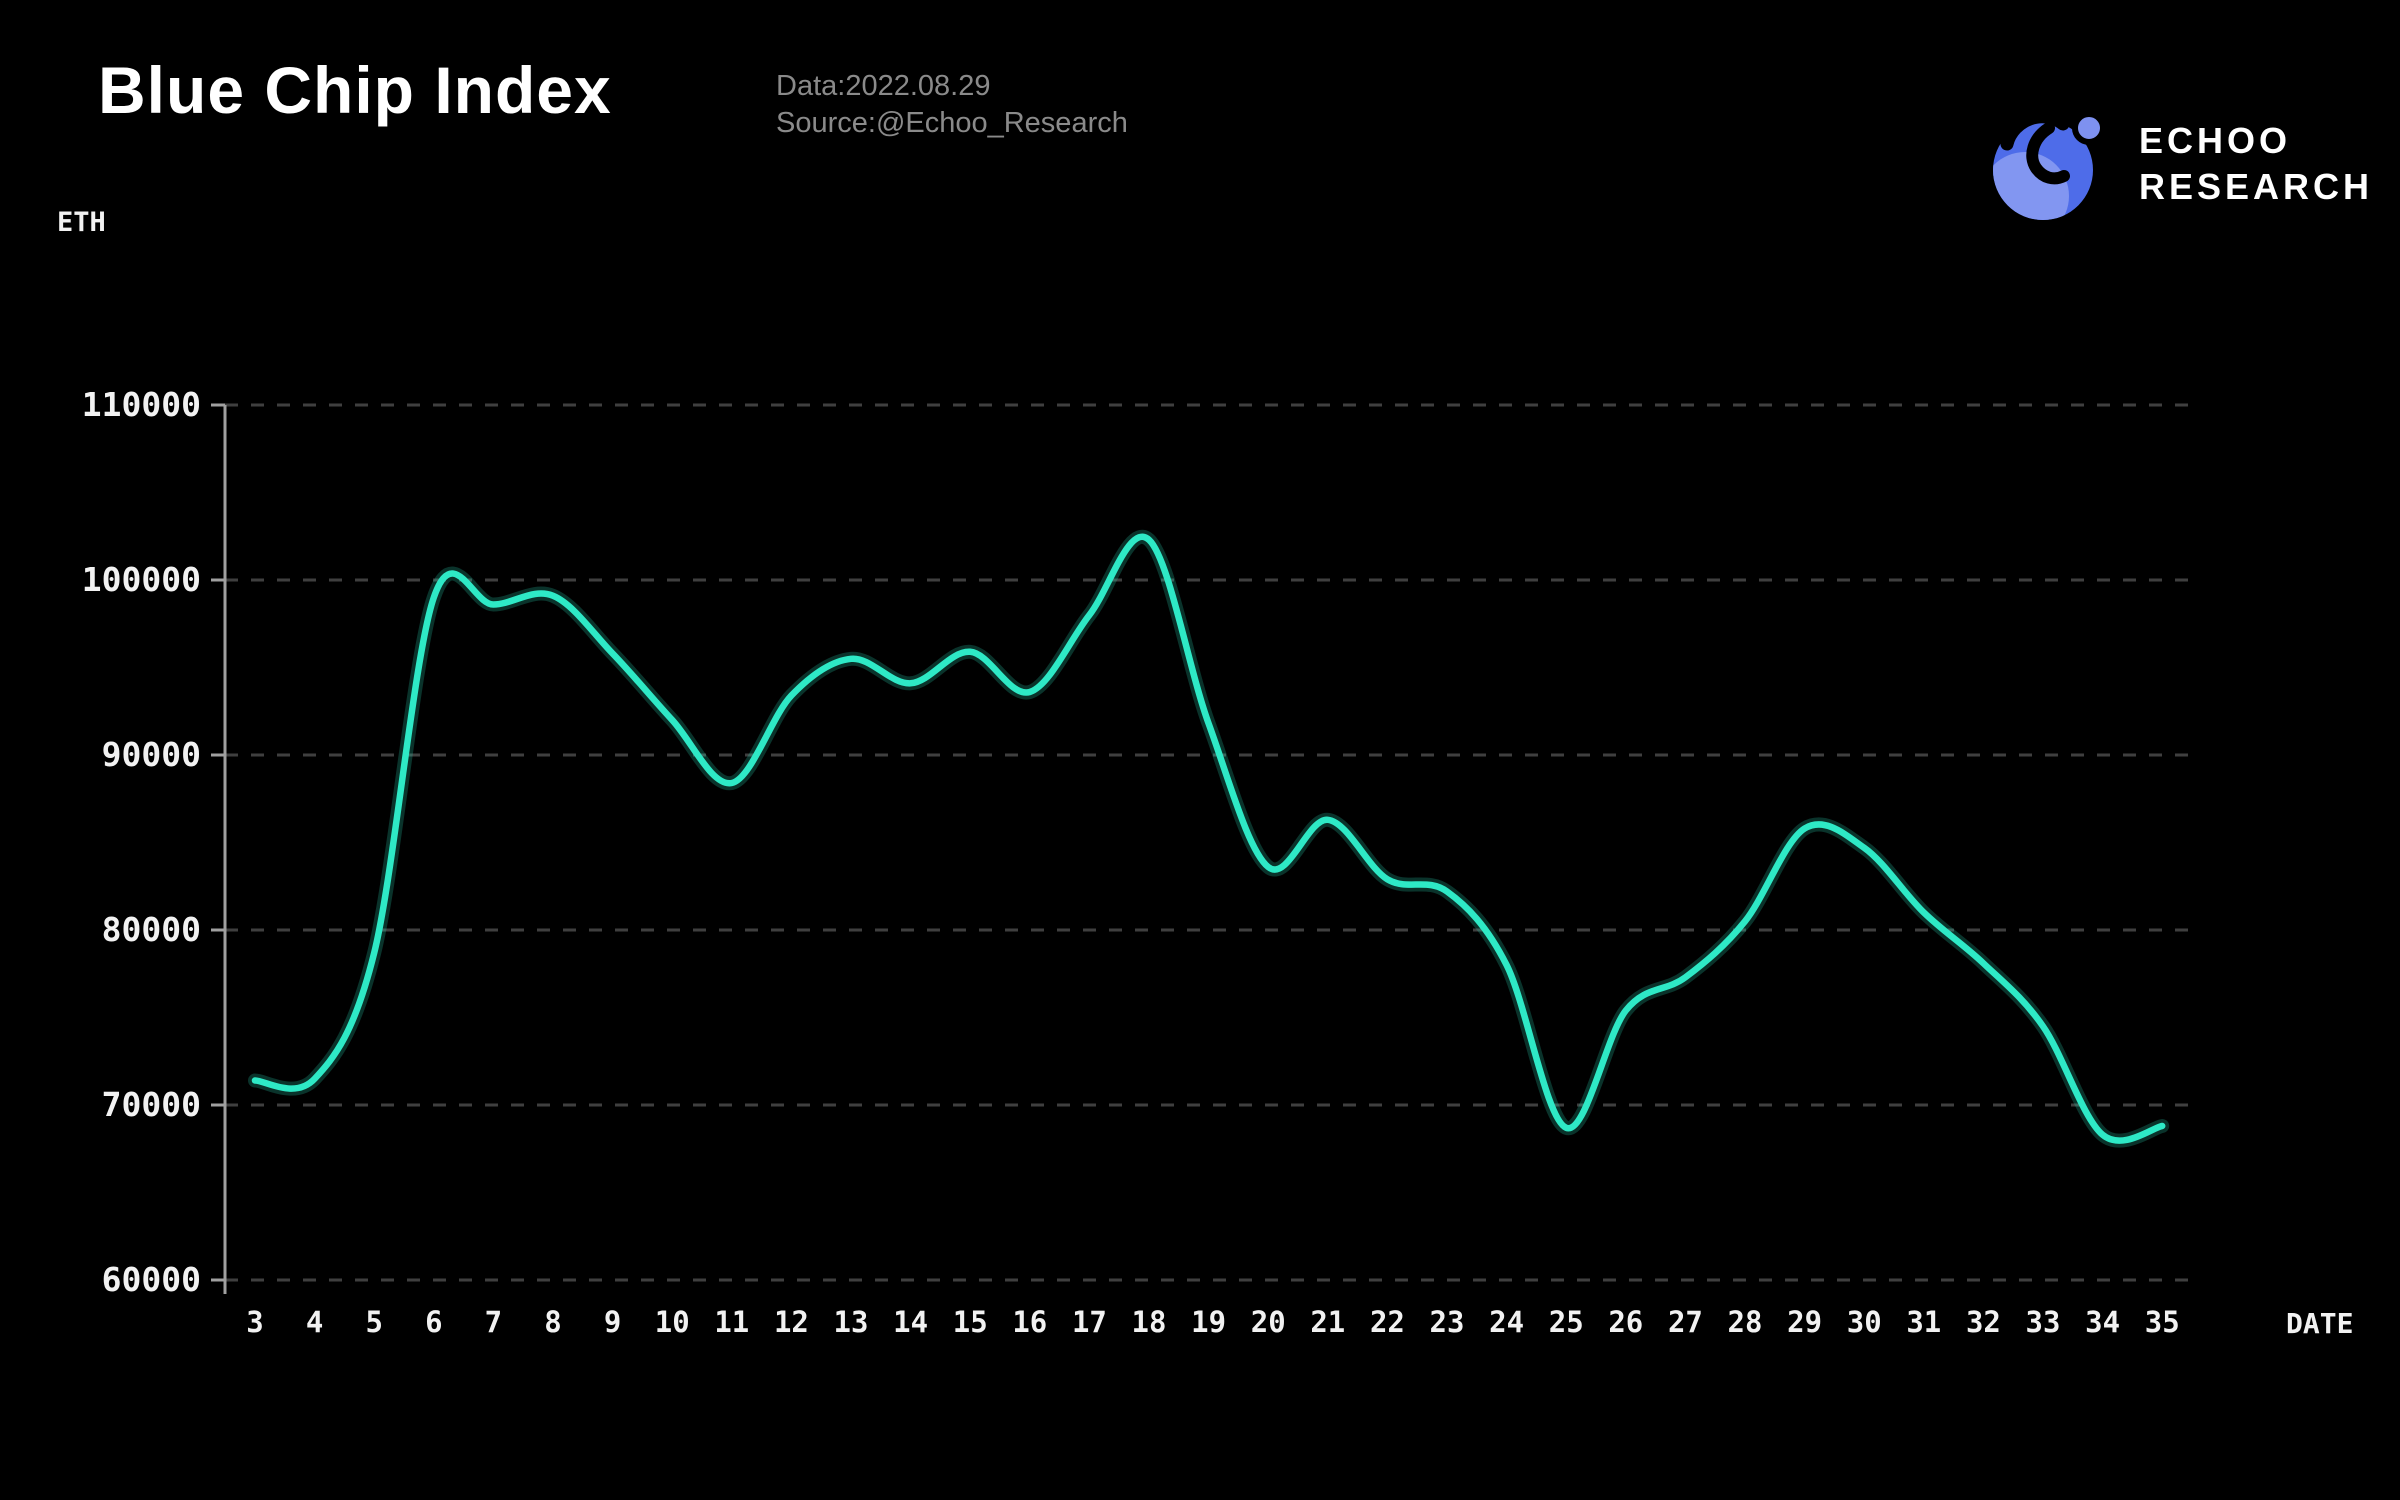 This screenshot has width=2400, height=1500. What do you see at coordinates (81, 222) in the screenshot?
I see `y-axis-title: ETH` at bounding box center [81, 222].